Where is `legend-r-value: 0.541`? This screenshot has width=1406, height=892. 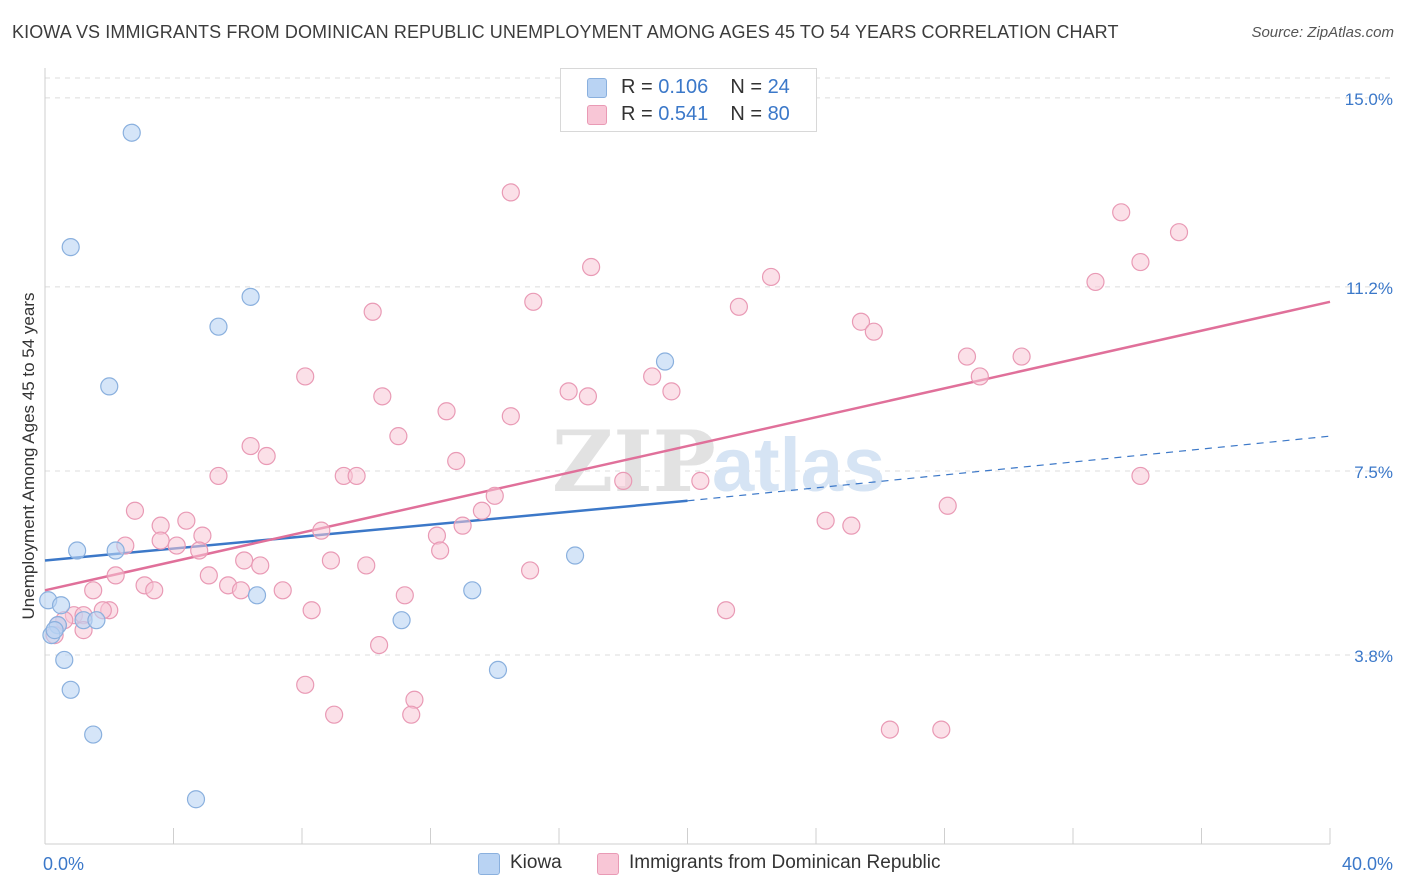
legend-r-value: 0.541 is located at coordinates (683, 114).